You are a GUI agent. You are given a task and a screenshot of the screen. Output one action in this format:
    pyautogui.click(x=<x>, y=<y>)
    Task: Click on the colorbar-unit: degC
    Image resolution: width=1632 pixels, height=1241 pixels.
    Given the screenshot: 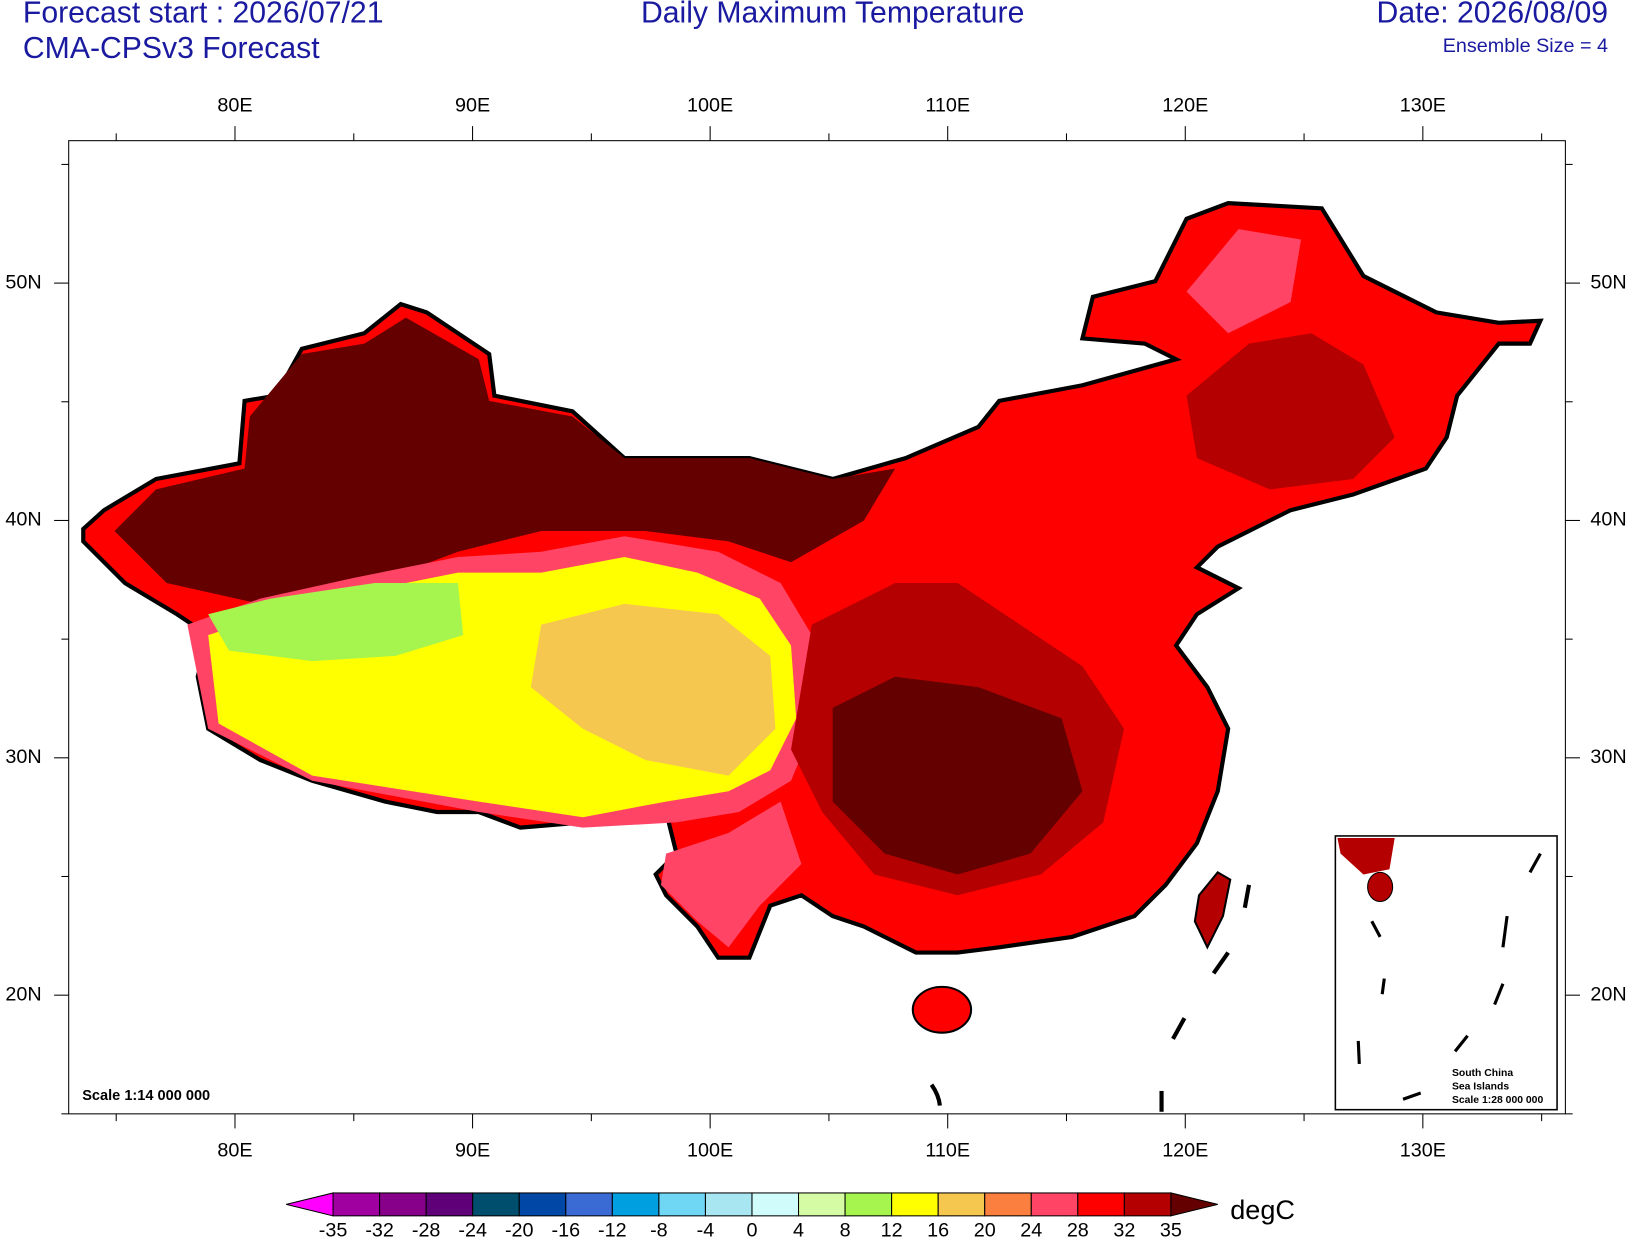 What is the action you would take?
    pyautogui.click(x=1262, y=1210)
    